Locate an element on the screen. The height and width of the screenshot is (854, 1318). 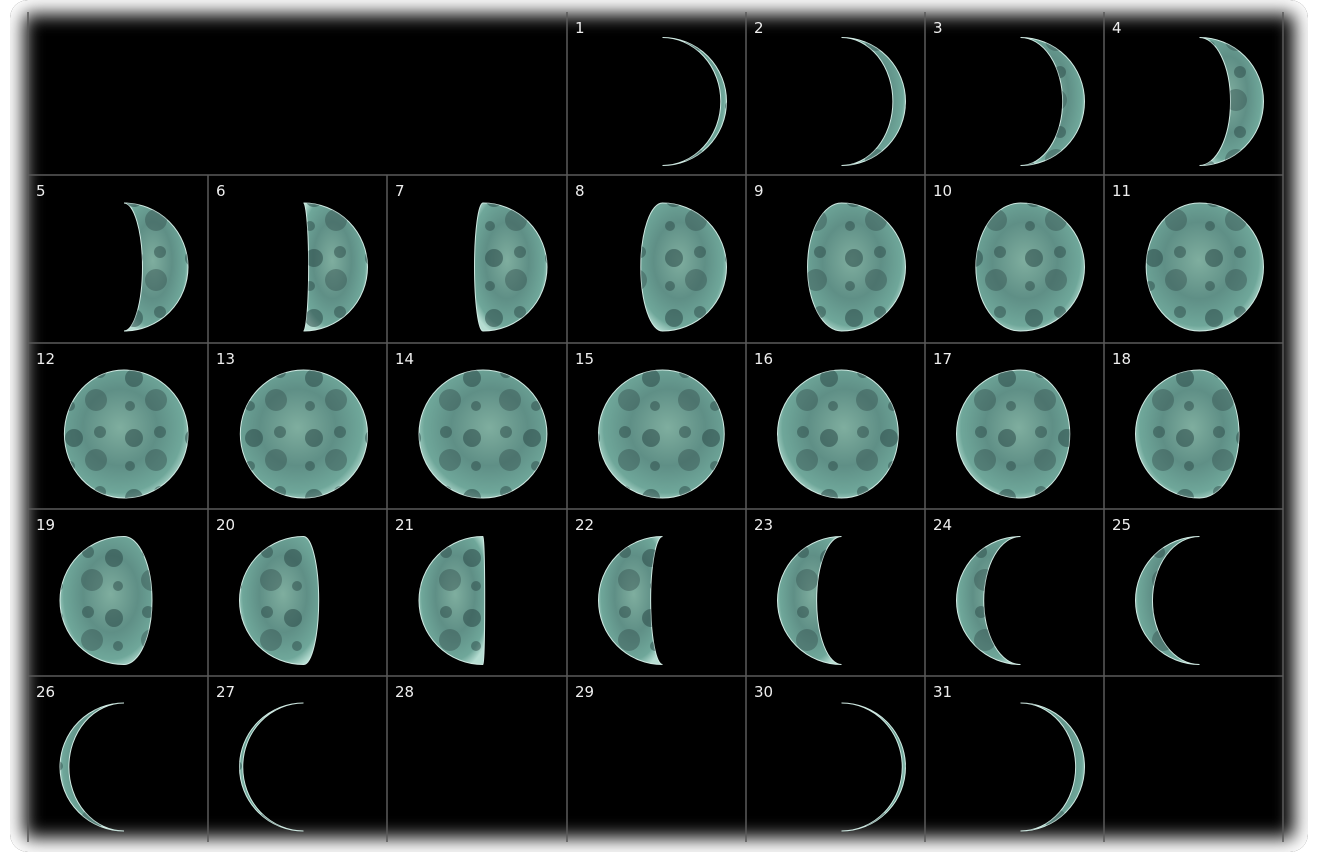
day-number: 19 is located at coordinates (45, 525).